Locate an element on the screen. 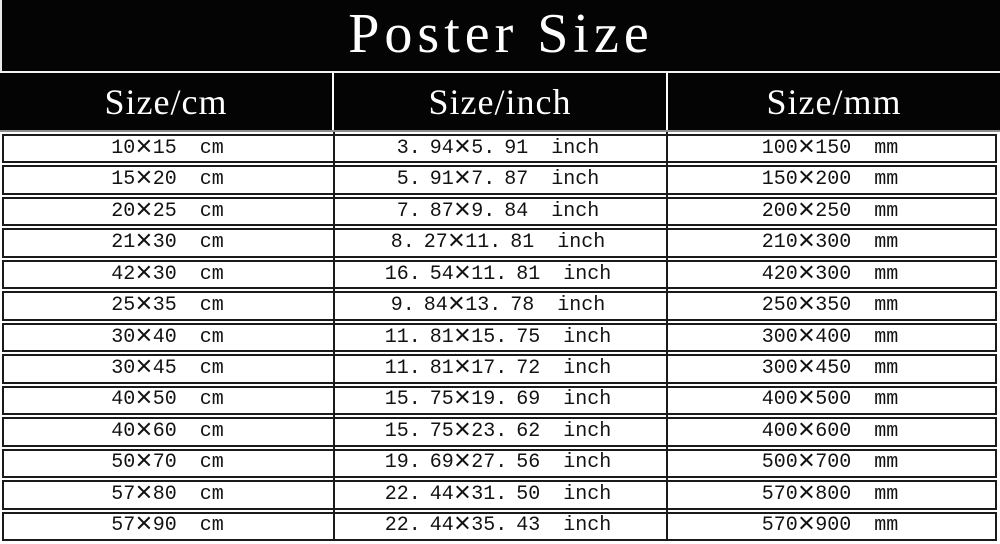 The height and width of the screenshot is (544, 1000). size-mm-cell: 300×400 mm is located at coordinates (830, 336).